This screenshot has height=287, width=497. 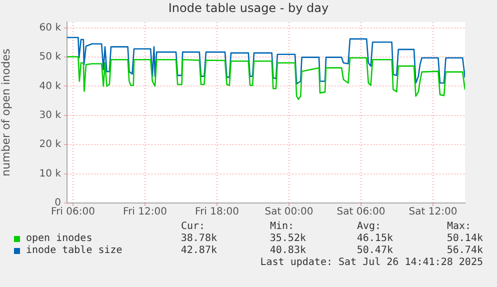 I want to click on y-tick-label: 60 k, so click(x=50, y=28).